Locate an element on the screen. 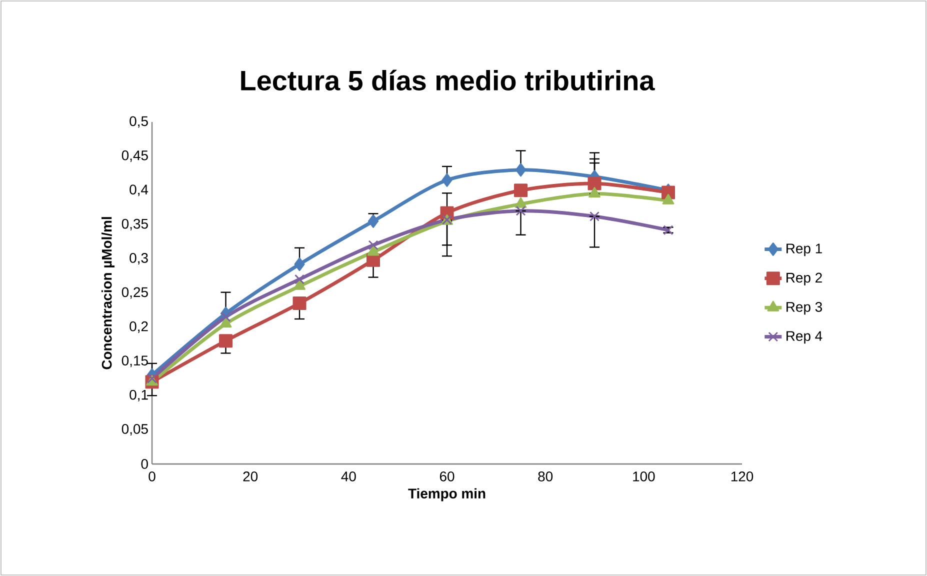 The width and height of the screenshot is (927, 576). x-axis-title: Tiempo min is located at coordinates (447, 495).